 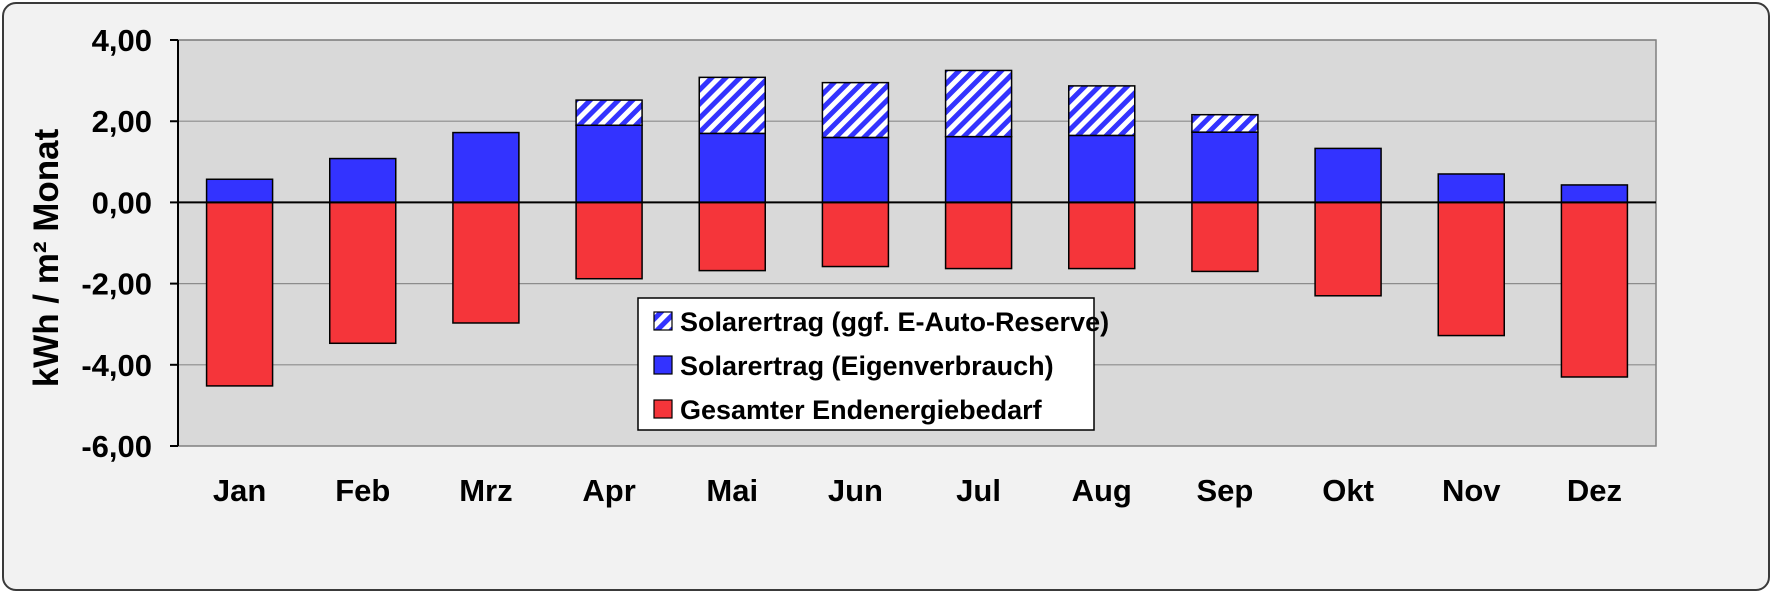 I want to click on legend-box, so click(x=866, y=364).